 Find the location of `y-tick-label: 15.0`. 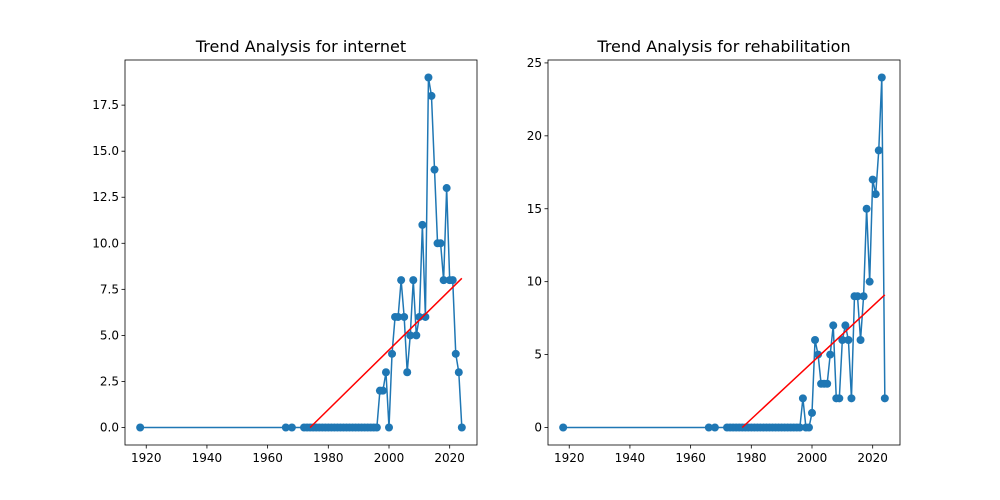

y-tick-label: 15.0 is located at coordinates (105, 151).